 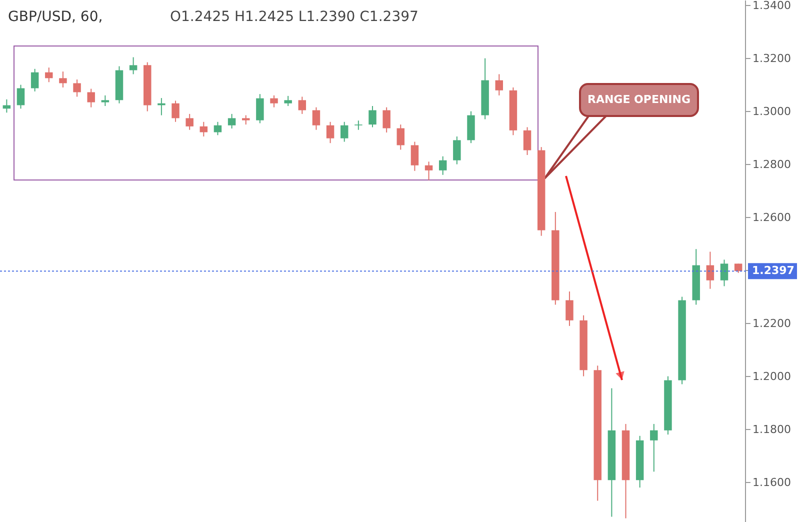 What do you see at coordinates (771, 376) in the screenshot?
I see `y-tick-label: 1.2000` at bounding box center [771, 376].